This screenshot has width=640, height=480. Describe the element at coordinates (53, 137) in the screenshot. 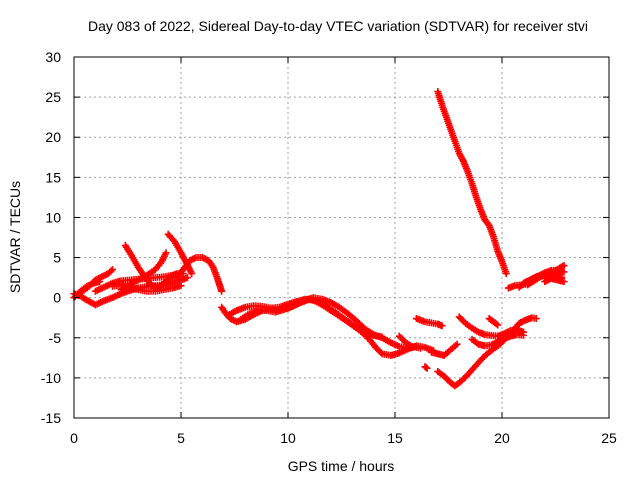

I see `y-tick-label: 20` at that location.